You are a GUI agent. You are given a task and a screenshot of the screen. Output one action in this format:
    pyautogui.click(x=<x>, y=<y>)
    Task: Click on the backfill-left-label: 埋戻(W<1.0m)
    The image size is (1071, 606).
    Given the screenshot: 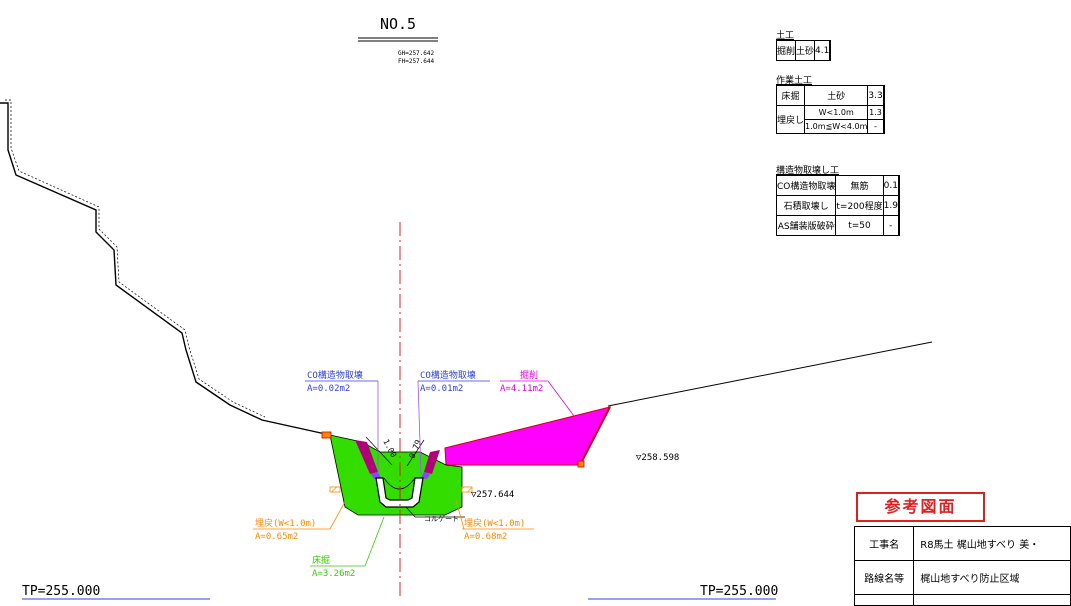 What is the action you would take?
    pyautogui.click(x=285, y=523)
    